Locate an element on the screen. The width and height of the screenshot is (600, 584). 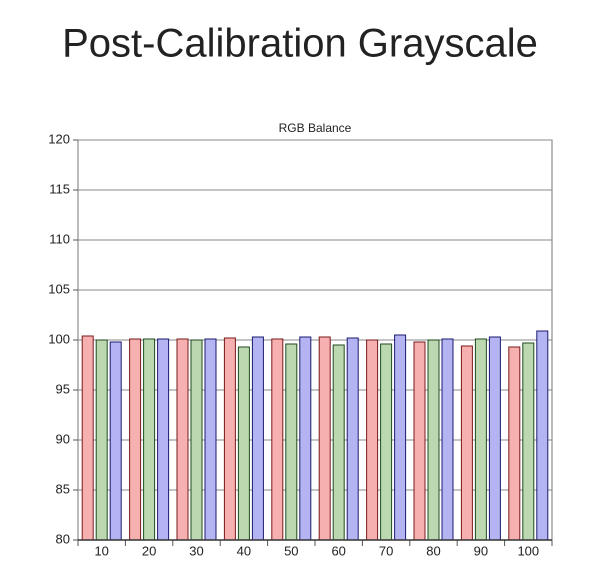
x-tick-label: 10 is located at coordinates (101, 550).